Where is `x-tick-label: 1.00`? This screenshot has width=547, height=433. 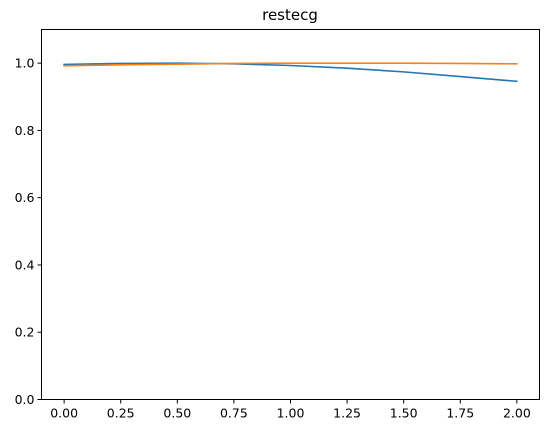
x-tick-label: 1.00 is located at coordinates (291, 413).